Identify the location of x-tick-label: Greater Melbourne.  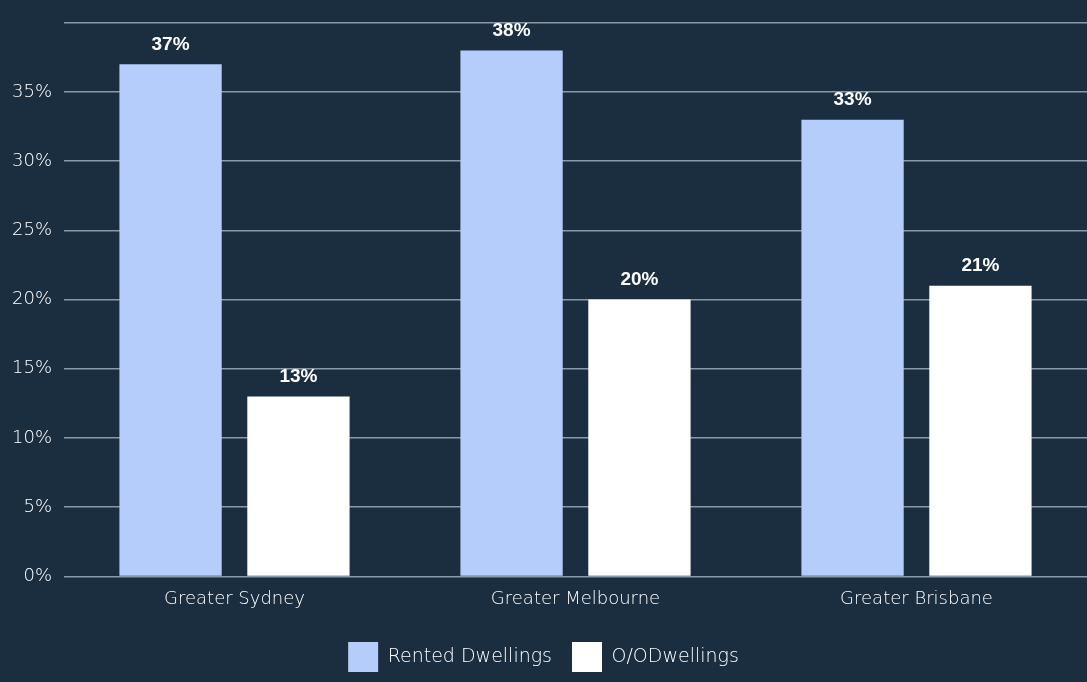
(575, 597).